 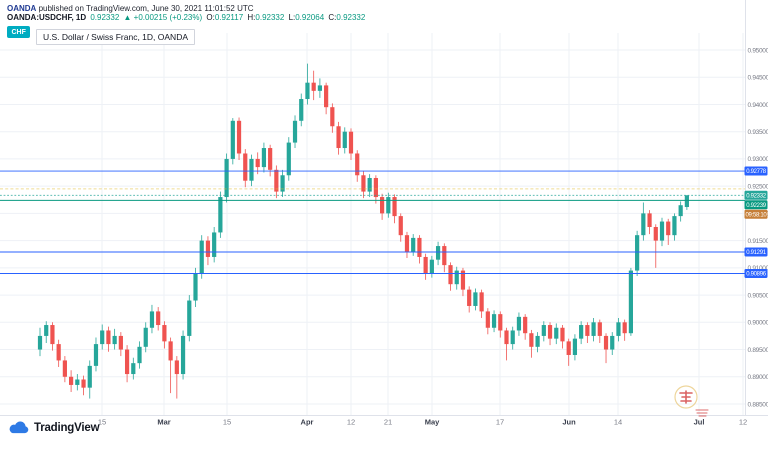 I want to click on symbol-name: OANDA:USDCHF, 1D, so click(x=47, y=17).